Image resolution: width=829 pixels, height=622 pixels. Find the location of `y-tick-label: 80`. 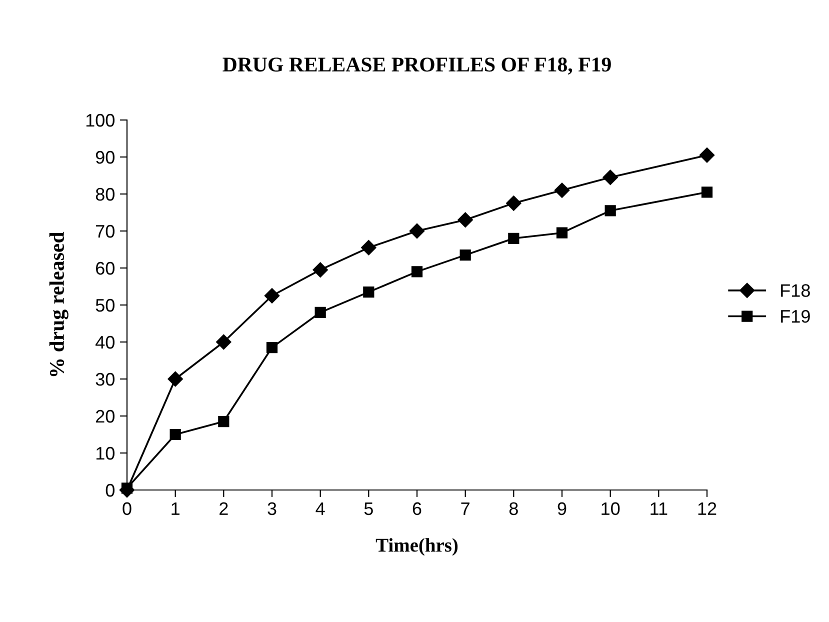

y-tick-label: 80 is located at coordinates (105, 194).